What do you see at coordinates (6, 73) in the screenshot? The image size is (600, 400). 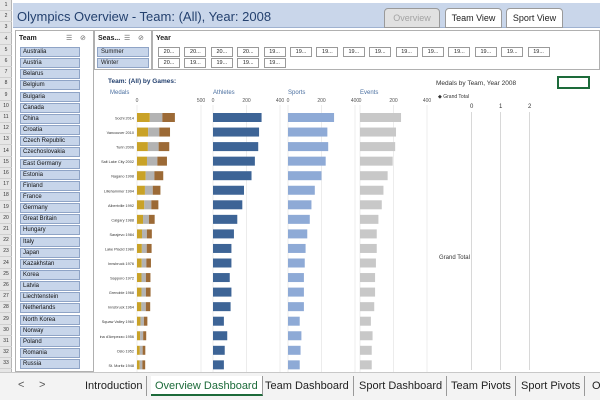 I see `row-number: 7` at bounding box center [6, 73].